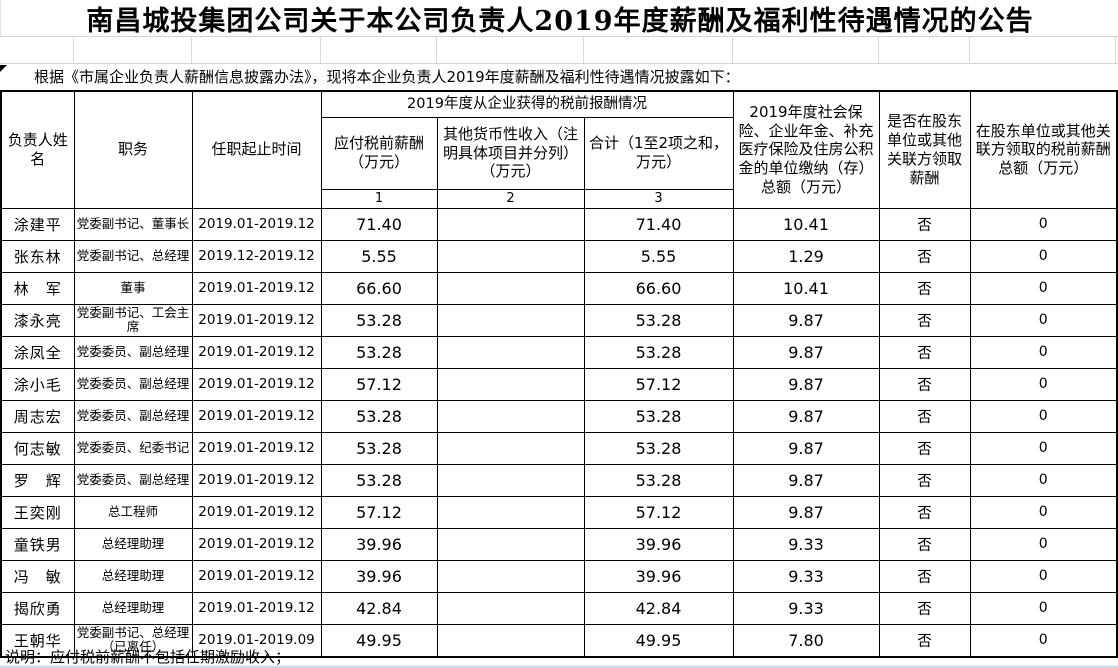 This screenshot has width=1118, height=668. I want to click on cell-position: 党委副书记、总经理（已离任）, so click(133, 640).